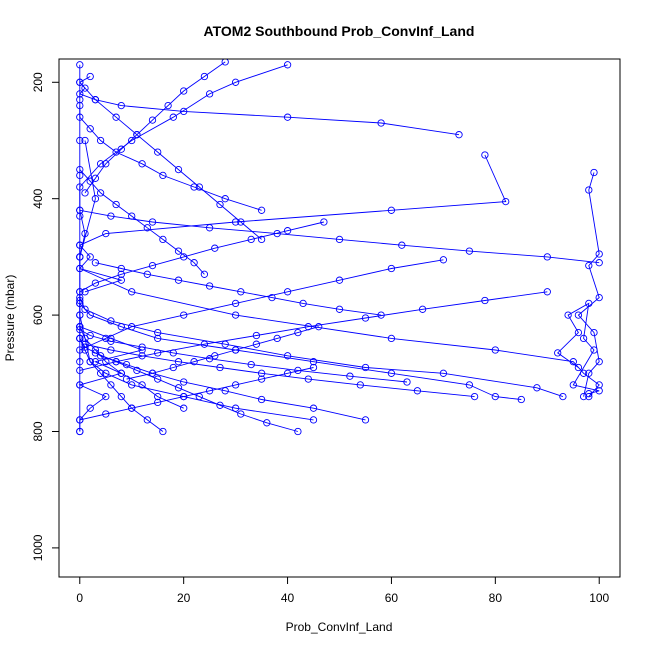 This screenshot has width=650, height=650. Describe the element at coordinates (343, 590) in the screenshot. I see `x-axis: 0 20 40 60 80 100` at that location.